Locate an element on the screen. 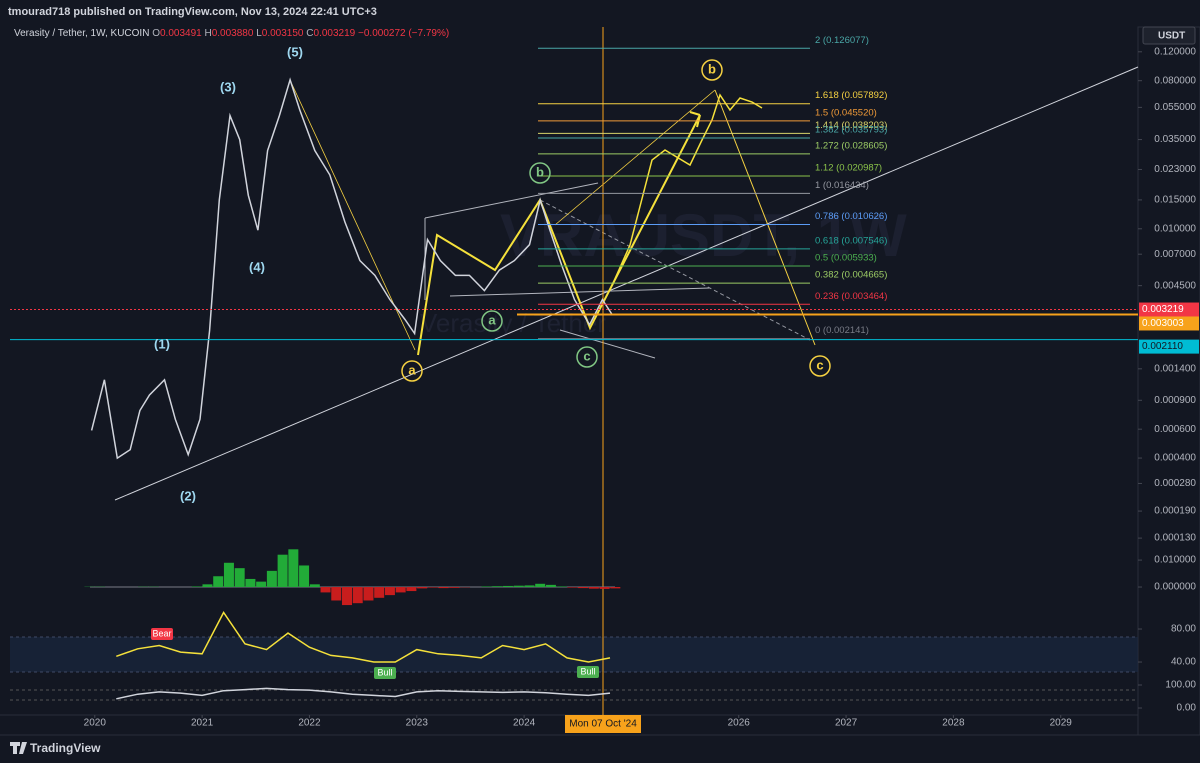  y-tick-label: 0.000900 is located at coordinates (1175, 400).